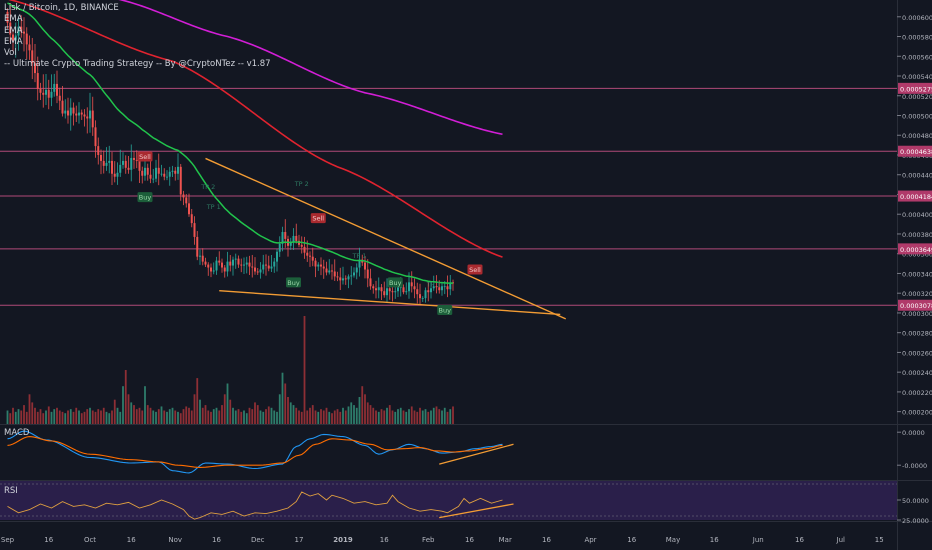 This screenshot has width=932, height=550. Describe the element at coordinates (207, 187) in the screenshot. I see `tp-label: TP 2` at that location.